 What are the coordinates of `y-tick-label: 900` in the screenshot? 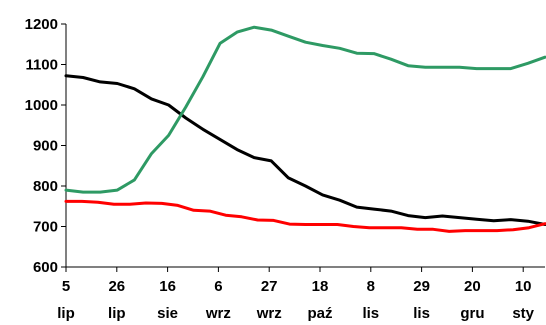 It's located at (45, 146).